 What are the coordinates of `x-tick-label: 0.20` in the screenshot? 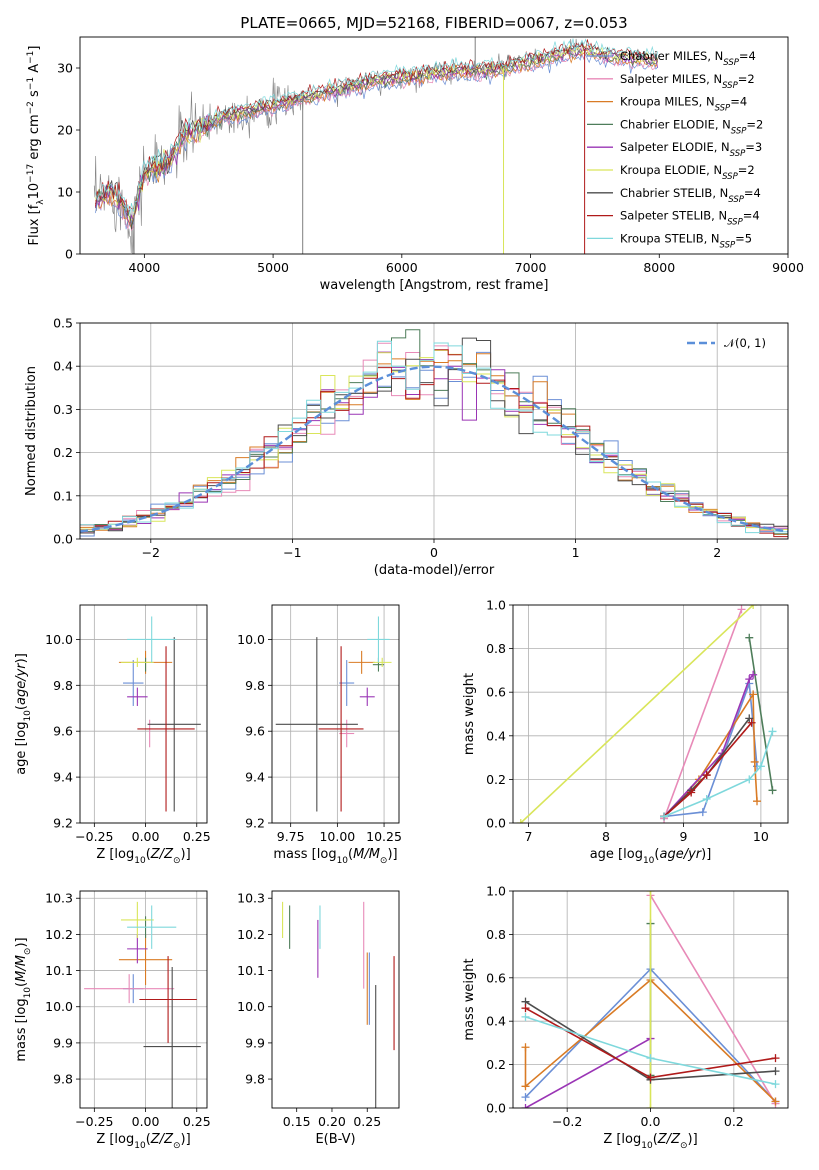 It's located at (332, 1121).